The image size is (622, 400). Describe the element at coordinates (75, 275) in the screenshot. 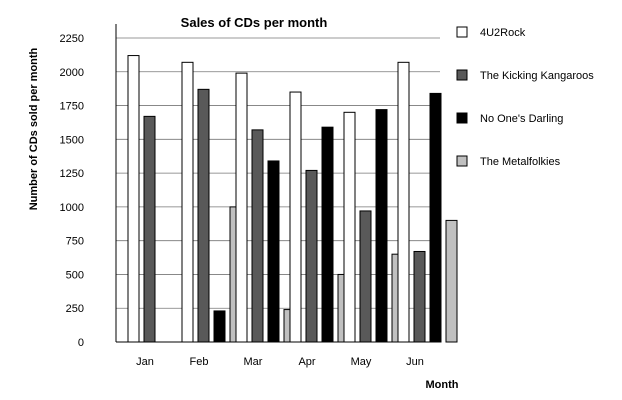

I see `y-tick-label: 500` at that location.